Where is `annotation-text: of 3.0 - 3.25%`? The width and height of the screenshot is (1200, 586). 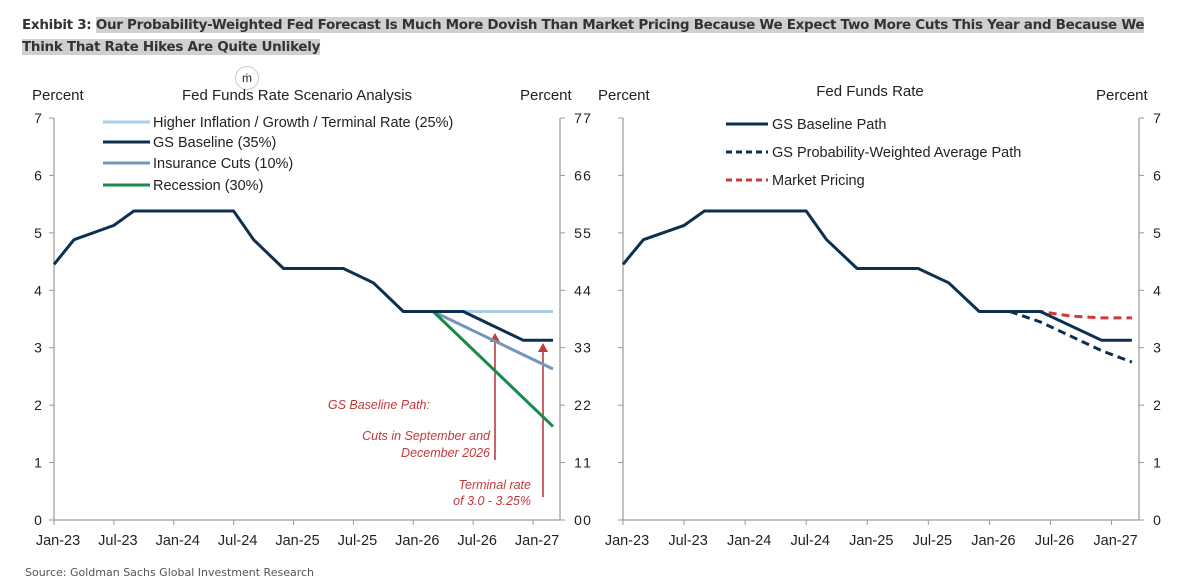
annotation-text: of 3.0 - 3.25% is located at coordinates (492, 501).